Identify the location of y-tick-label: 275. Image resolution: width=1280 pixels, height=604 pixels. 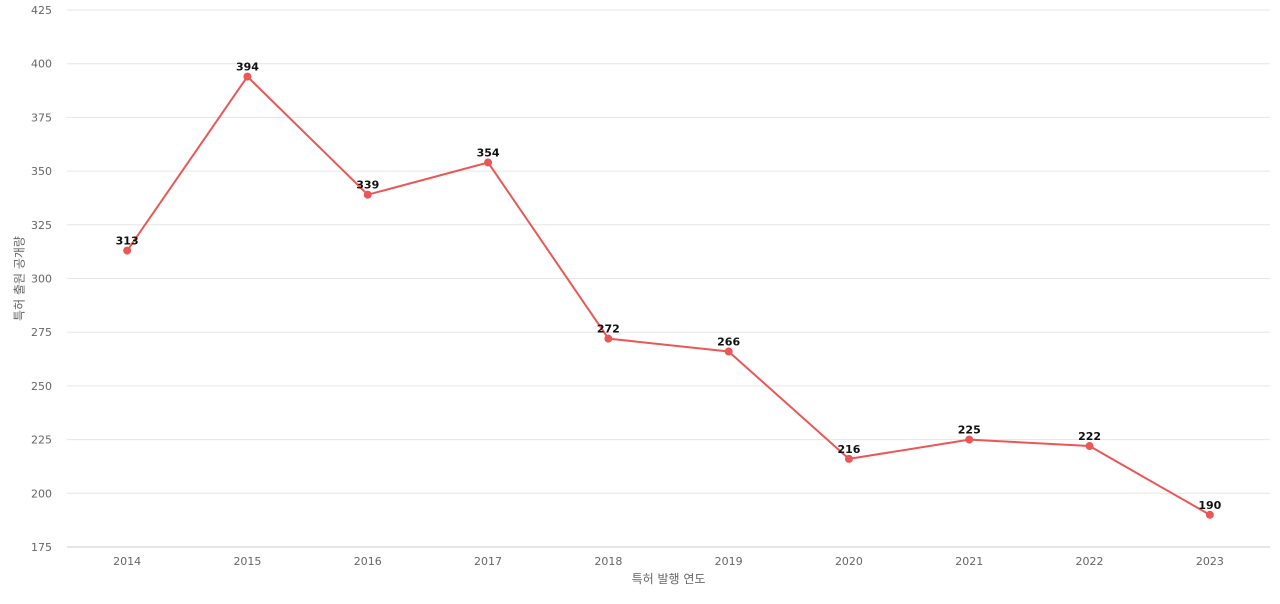
(41, 332).